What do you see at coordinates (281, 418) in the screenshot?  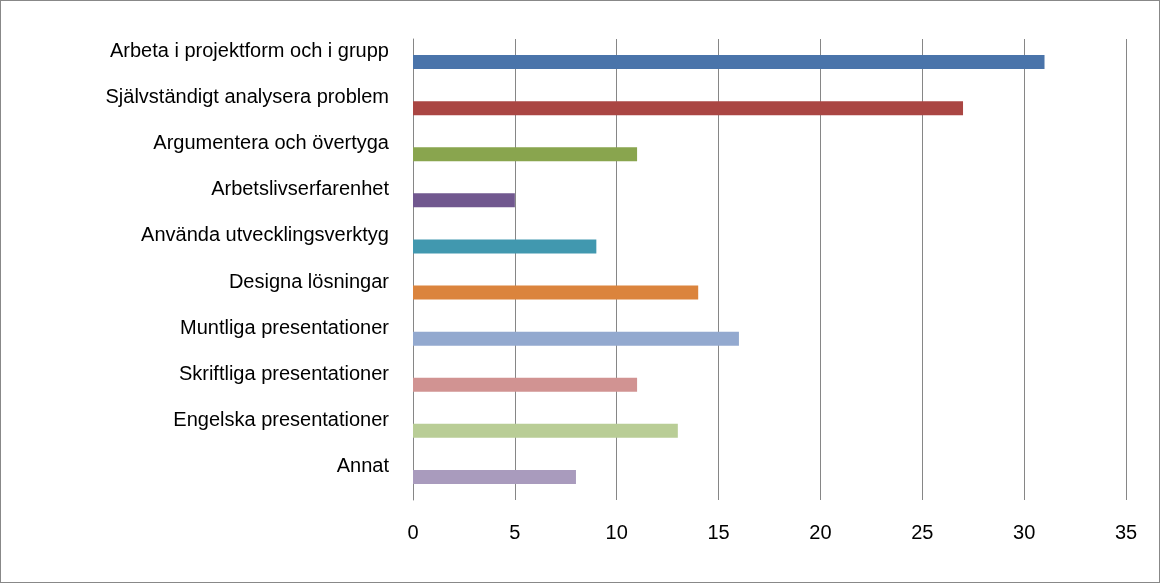 I see `y-tick-label: Engelska presentationer` at bounding box center [281, 418].